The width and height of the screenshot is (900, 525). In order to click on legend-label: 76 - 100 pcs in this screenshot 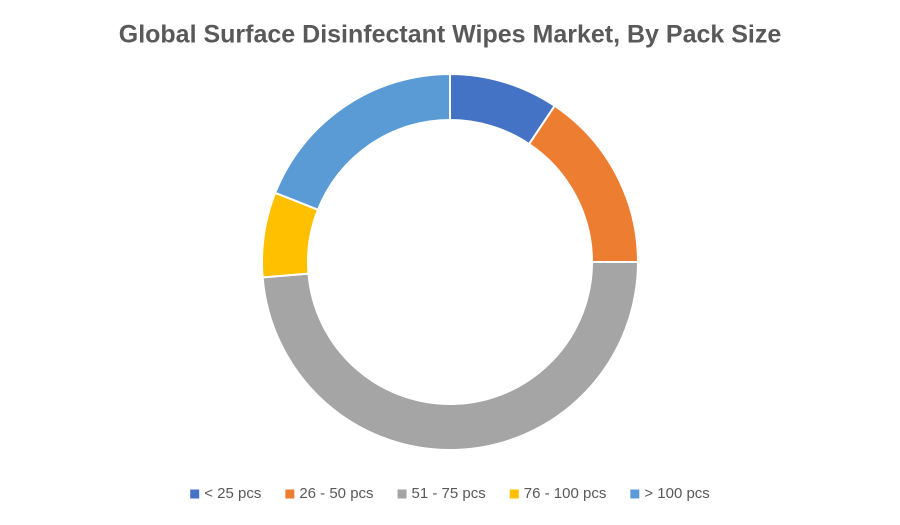, I will do `click(565, 493)`.